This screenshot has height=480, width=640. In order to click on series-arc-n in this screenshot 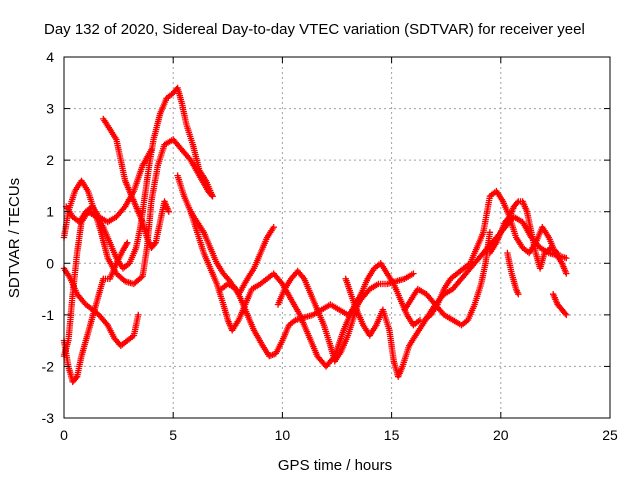, I will do `click(523, 235)`.